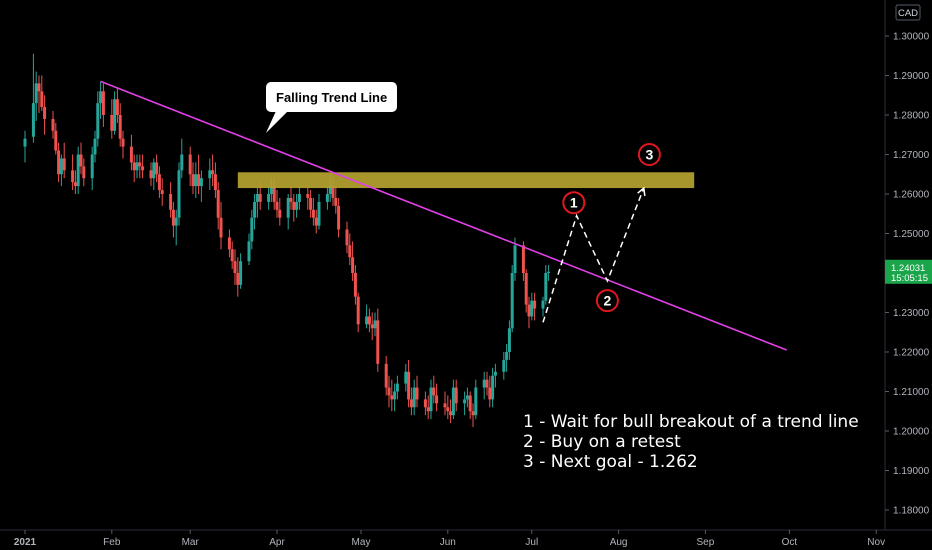 Image resolution: width=932 pixels, height=550 pixels. What do you see at coordinates (876, 542) in the screenshot?
I see `time-tick-label: Nov` at bounding box center [876, 542].